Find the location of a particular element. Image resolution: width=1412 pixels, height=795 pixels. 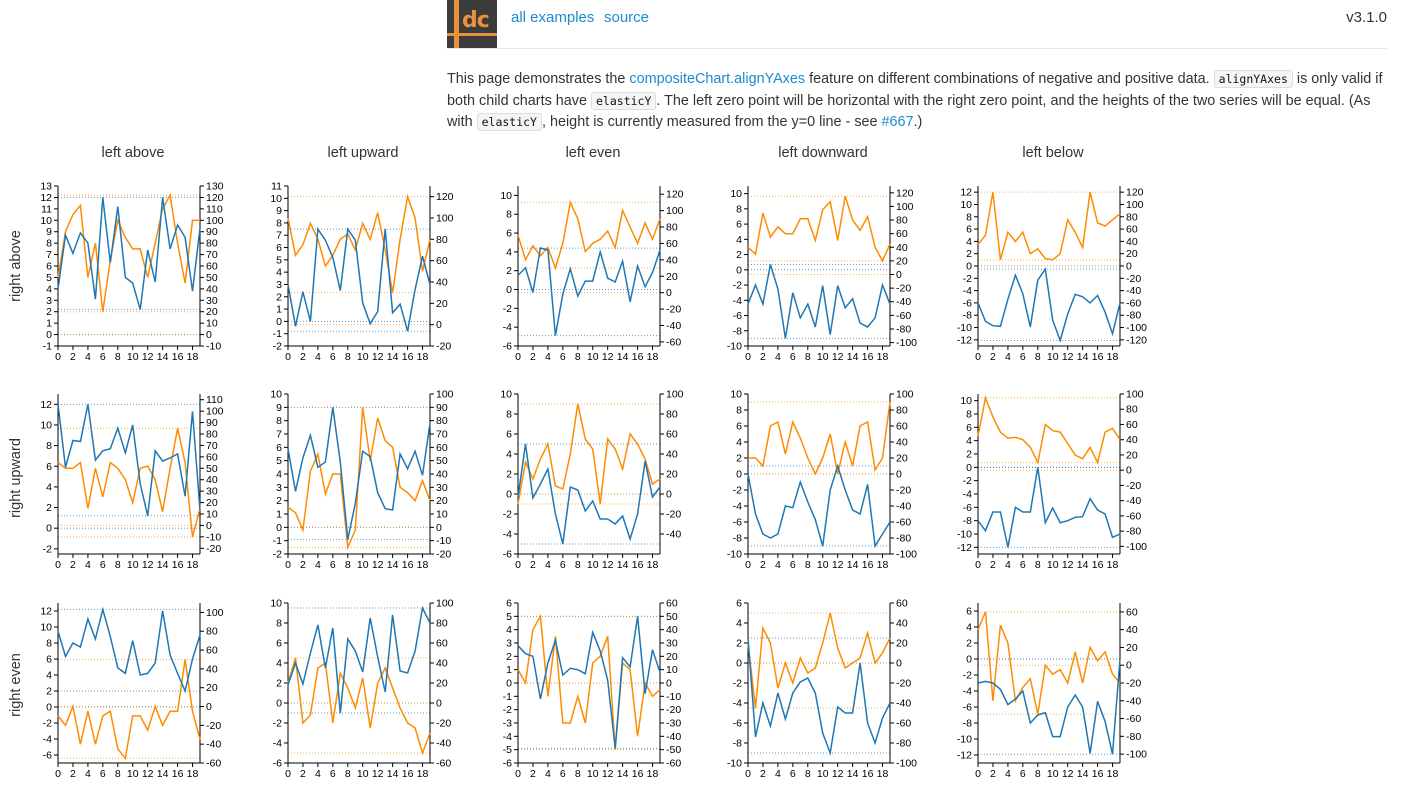

right-axis-tick-label: 50 is located at coordinates (212, 278).